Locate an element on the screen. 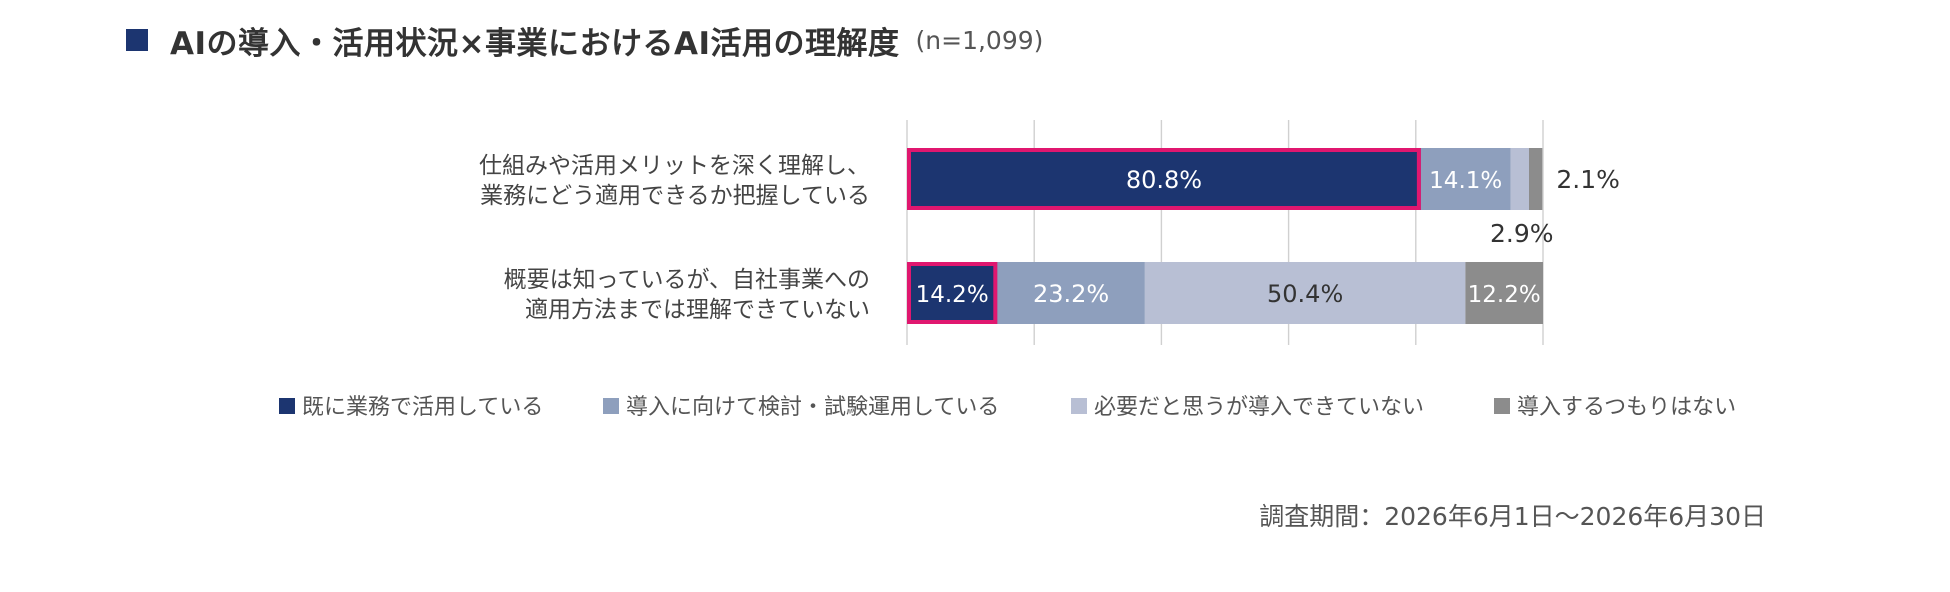 The image size is (1950, 592). data-label: 50.4% is located at coordinates (1305, 294).